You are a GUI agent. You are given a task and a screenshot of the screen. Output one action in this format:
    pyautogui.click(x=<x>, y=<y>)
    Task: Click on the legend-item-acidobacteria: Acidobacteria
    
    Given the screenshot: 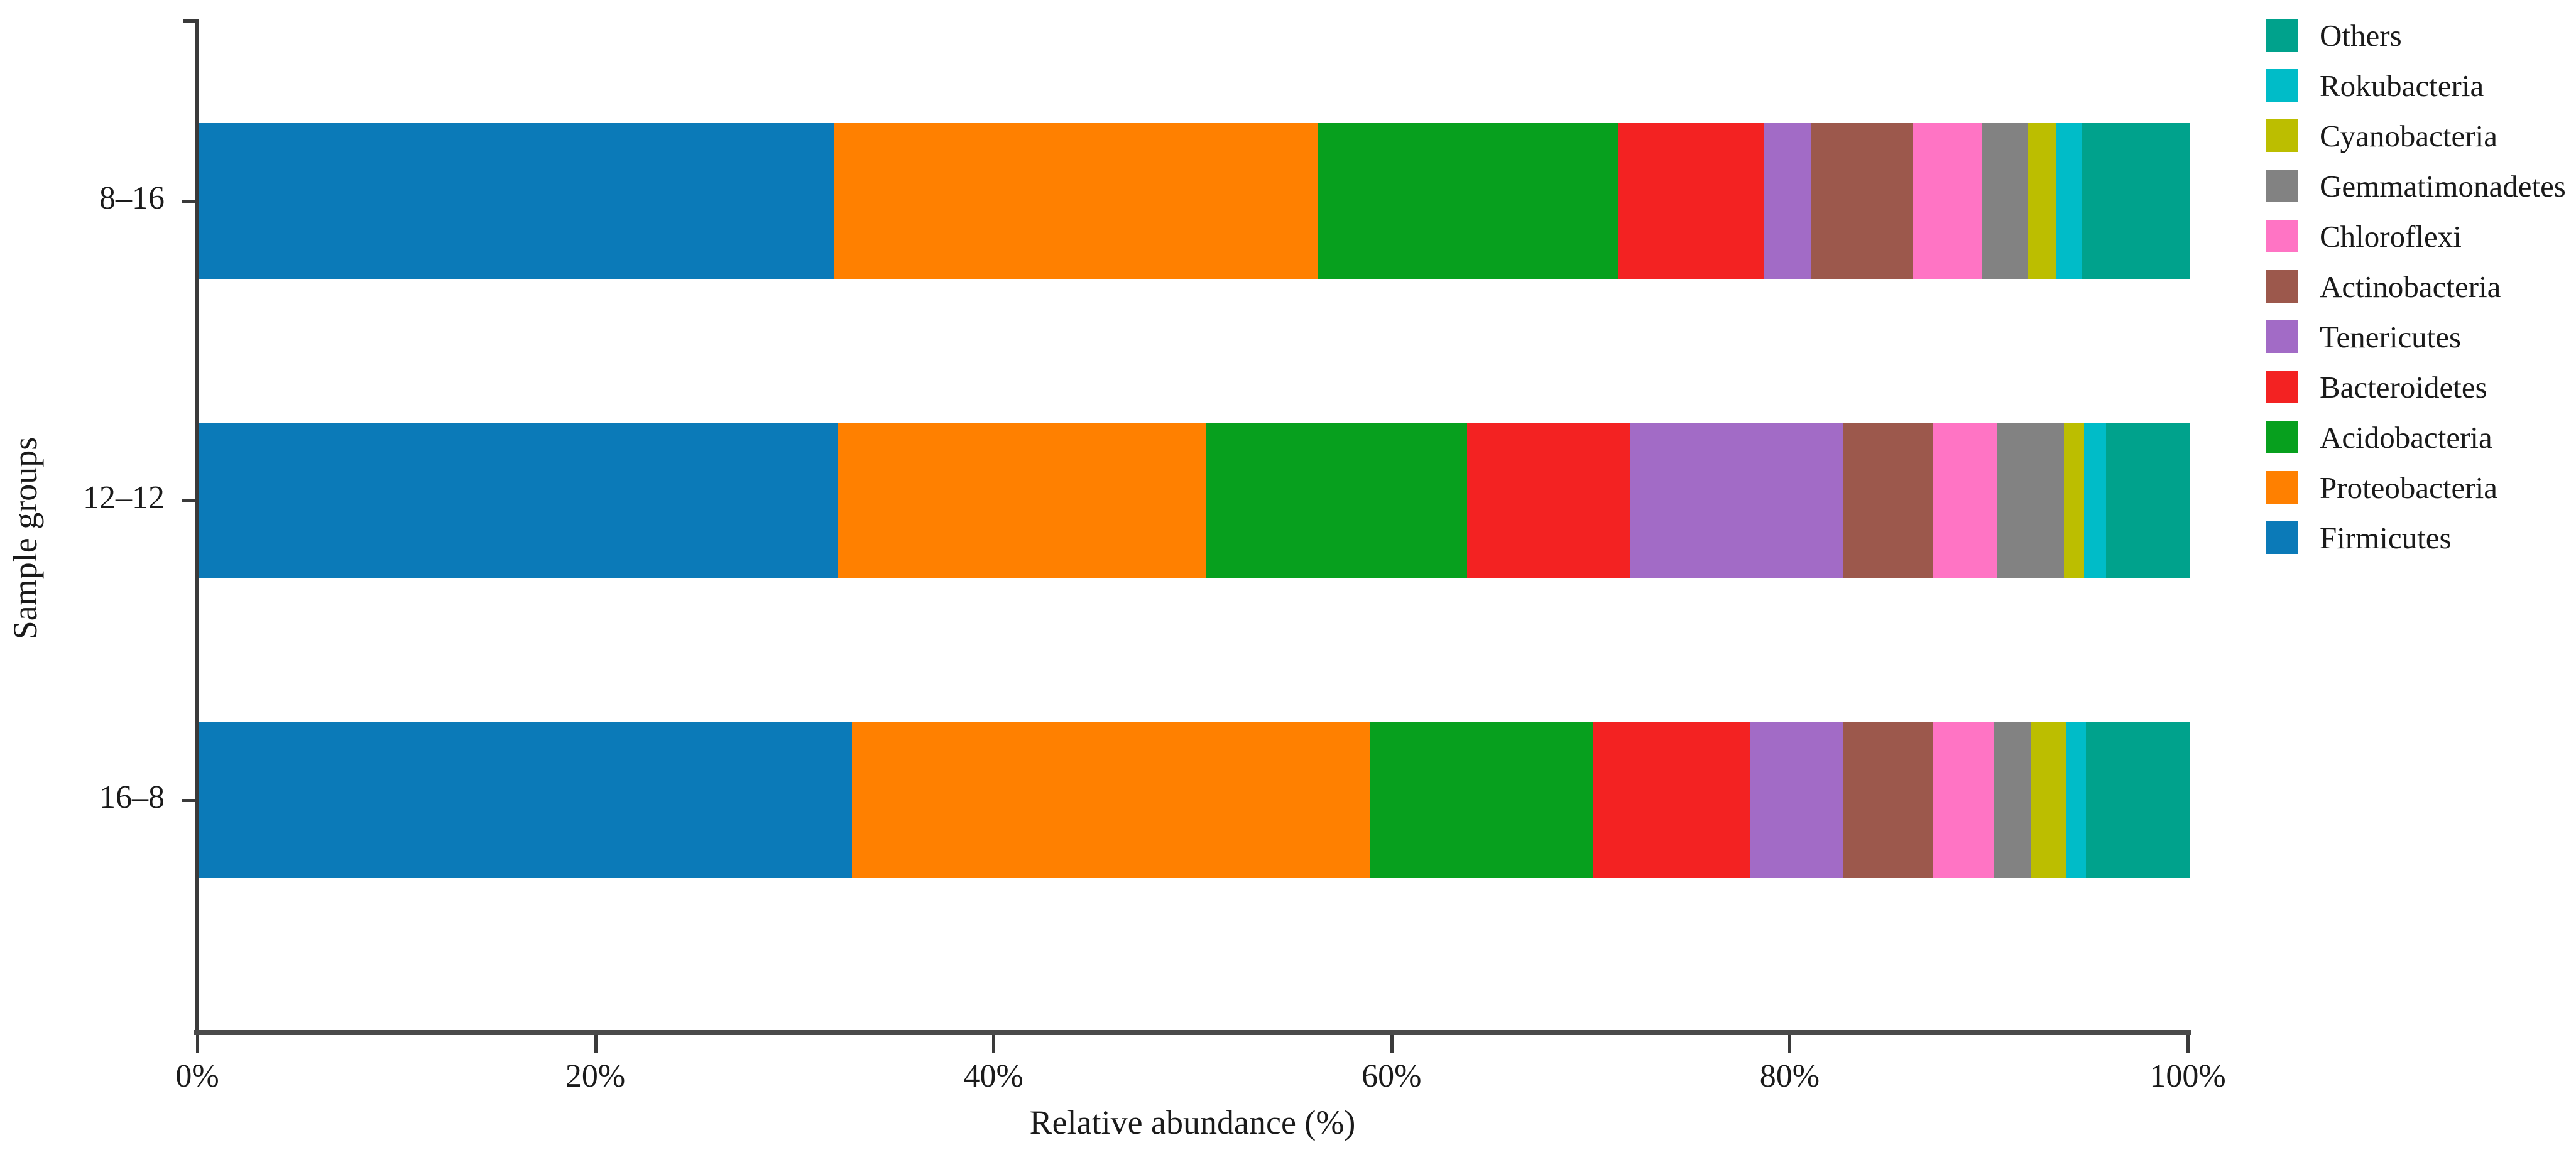 What is the action you would take?
    pyautogui.click(x=2379, y=437)
    